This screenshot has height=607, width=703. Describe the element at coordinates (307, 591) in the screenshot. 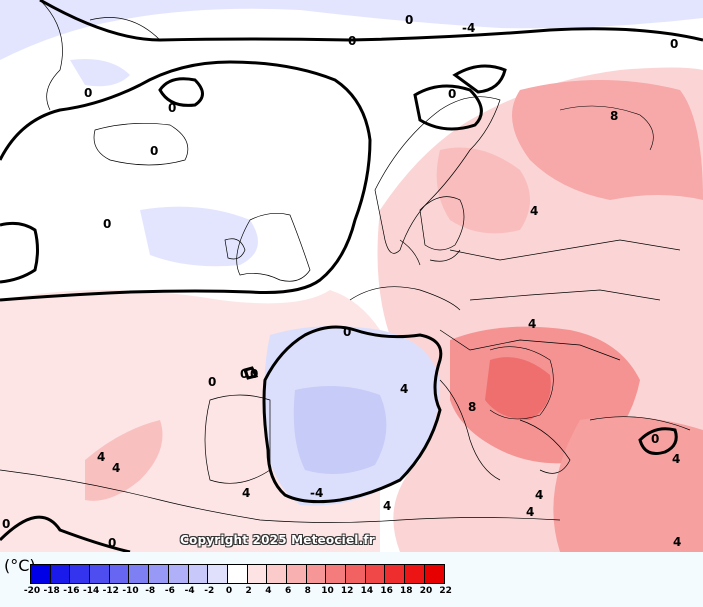

I see `colorbar-tick-label: 8` at that location.